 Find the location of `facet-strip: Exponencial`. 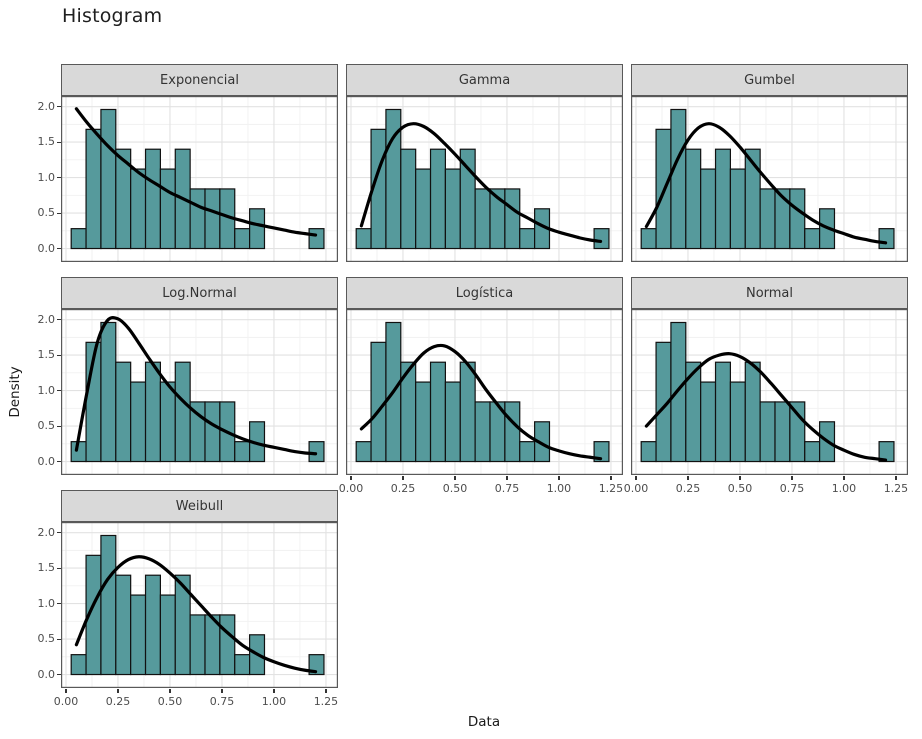

facet-strip: Exponencial is located at coordinates (199, 80).